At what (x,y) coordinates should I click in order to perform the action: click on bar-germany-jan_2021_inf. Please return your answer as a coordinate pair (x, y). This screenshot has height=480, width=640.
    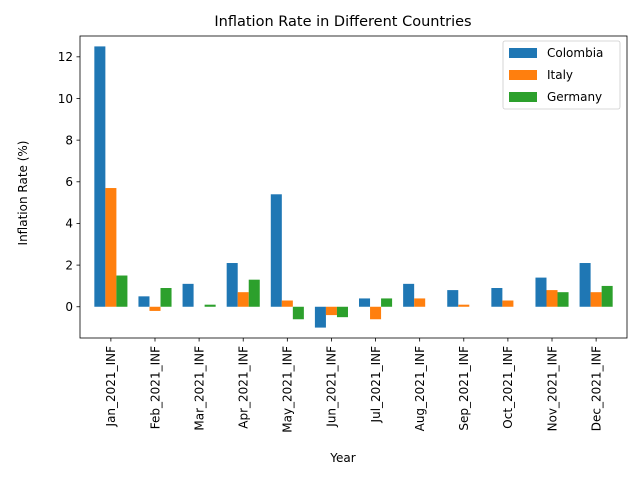
    Looking at the image, I should click on (122, 291).